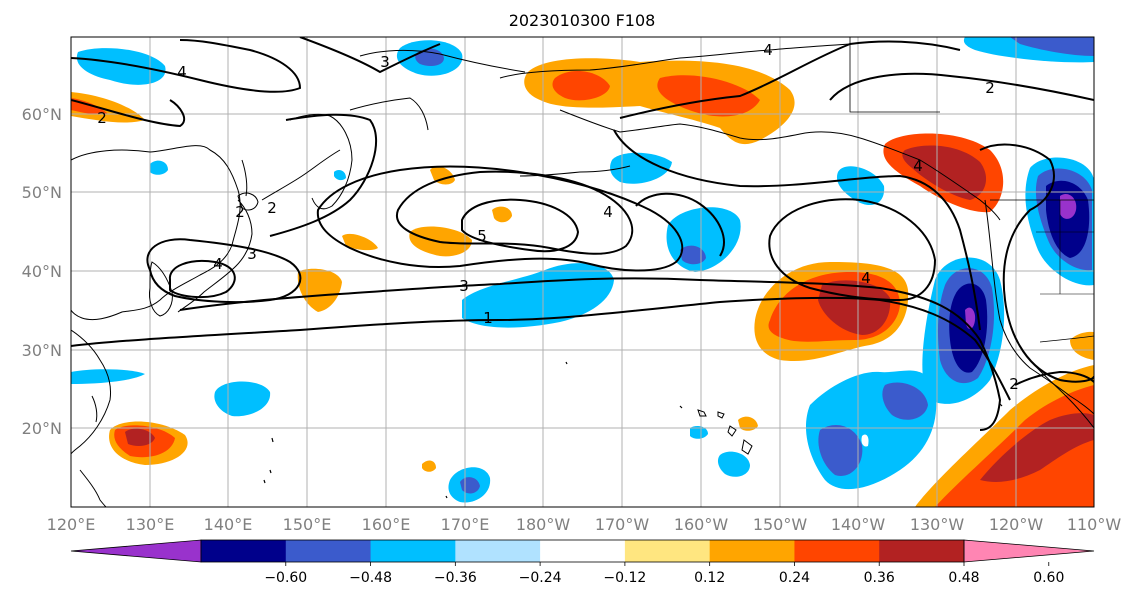 The width and height of the screenshot is (1139, 601). What do you see at coordinates (136, 551) in the screenshot?
I see `colorbar-extend-low` at bounding box center [136, 551].